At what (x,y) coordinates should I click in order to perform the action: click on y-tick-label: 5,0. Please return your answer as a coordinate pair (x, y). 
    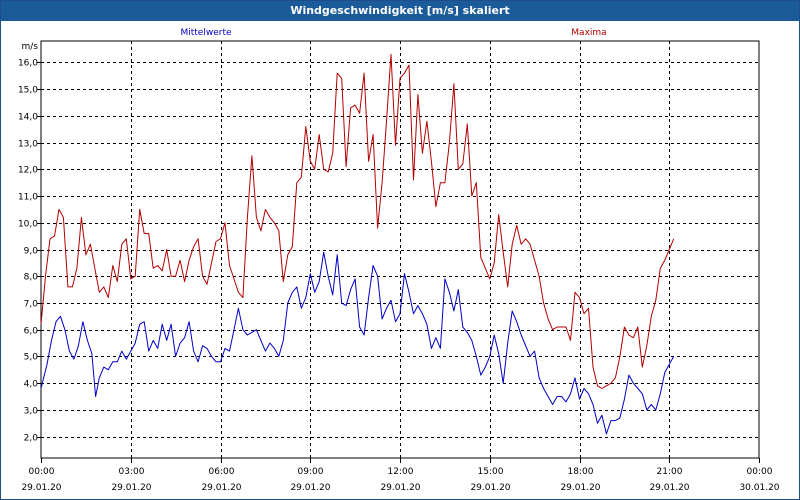
    Looking at the image, I should click on (31, 358).